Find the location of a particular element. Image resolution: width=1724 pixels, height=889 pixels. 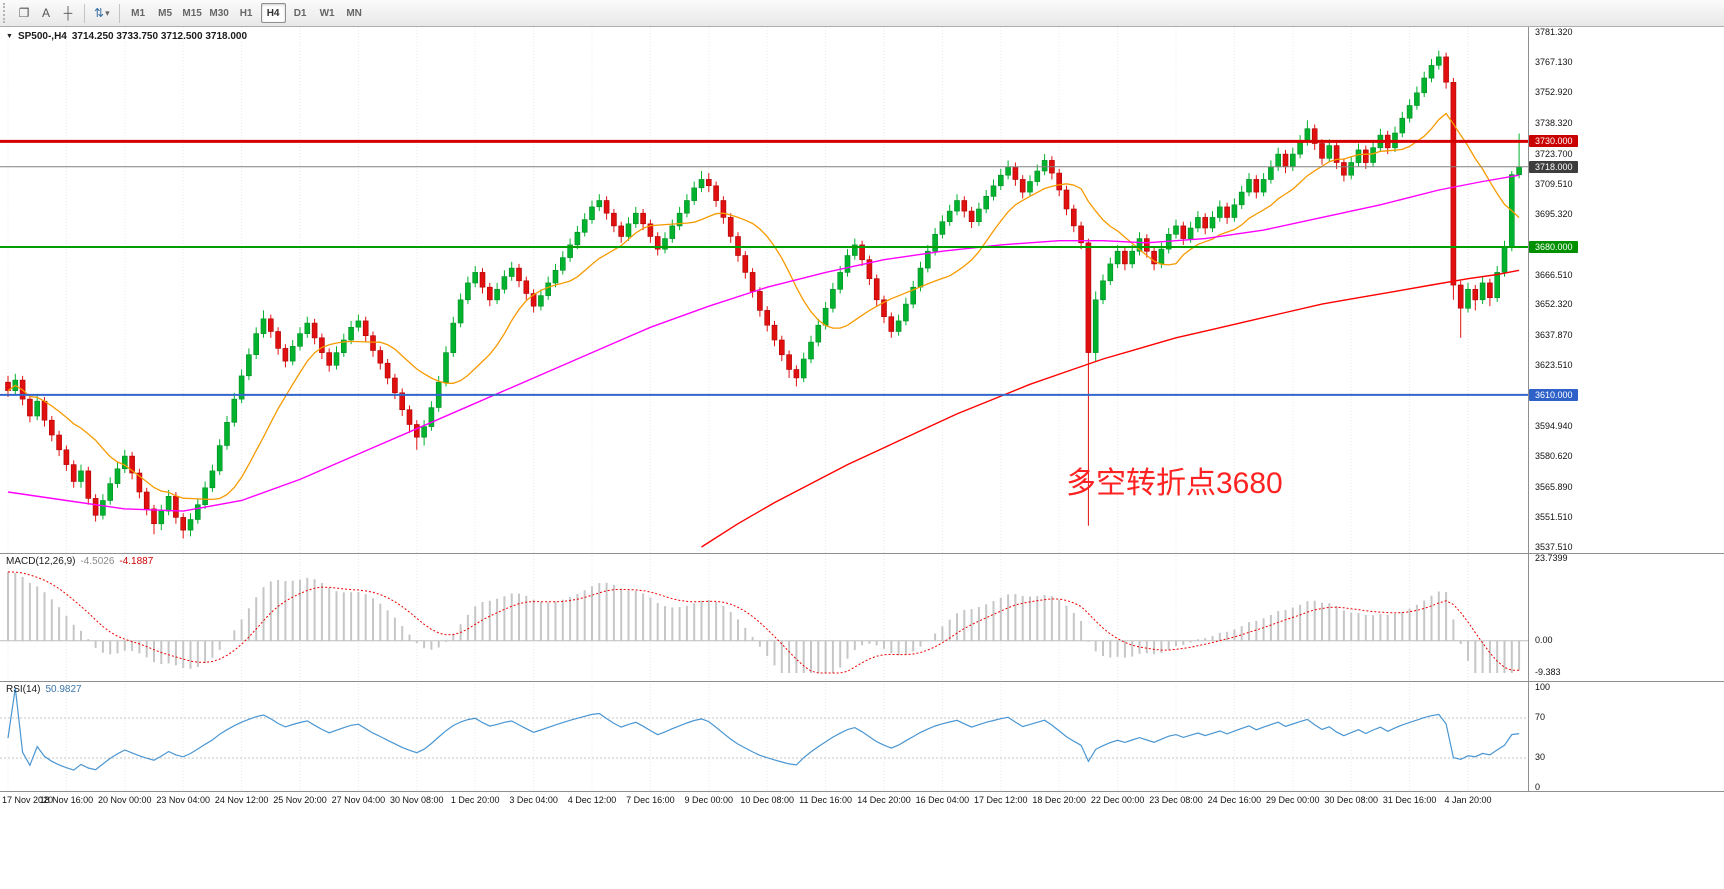

chart-windows-icon: ❐ is located at coordinates (24, 13).